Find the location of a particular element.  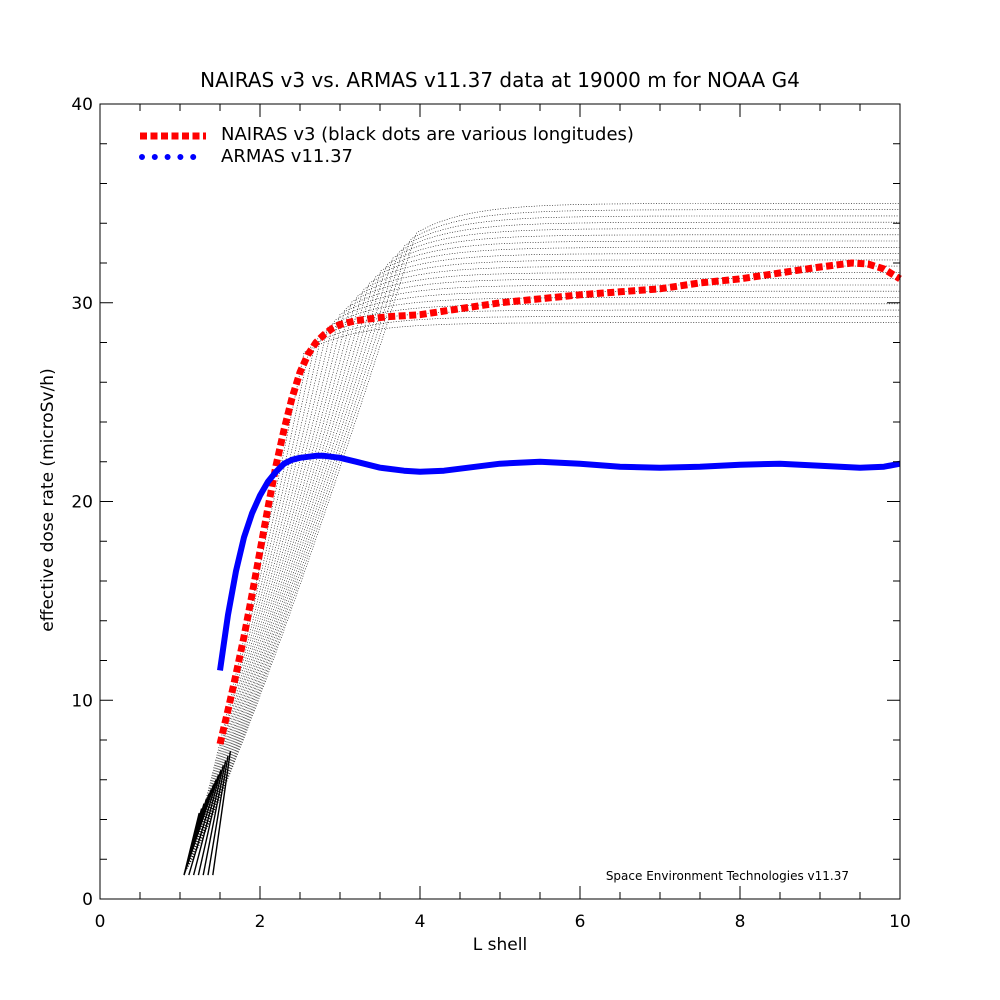

y-tick-label: 20 is located at coordinates (82, 503).